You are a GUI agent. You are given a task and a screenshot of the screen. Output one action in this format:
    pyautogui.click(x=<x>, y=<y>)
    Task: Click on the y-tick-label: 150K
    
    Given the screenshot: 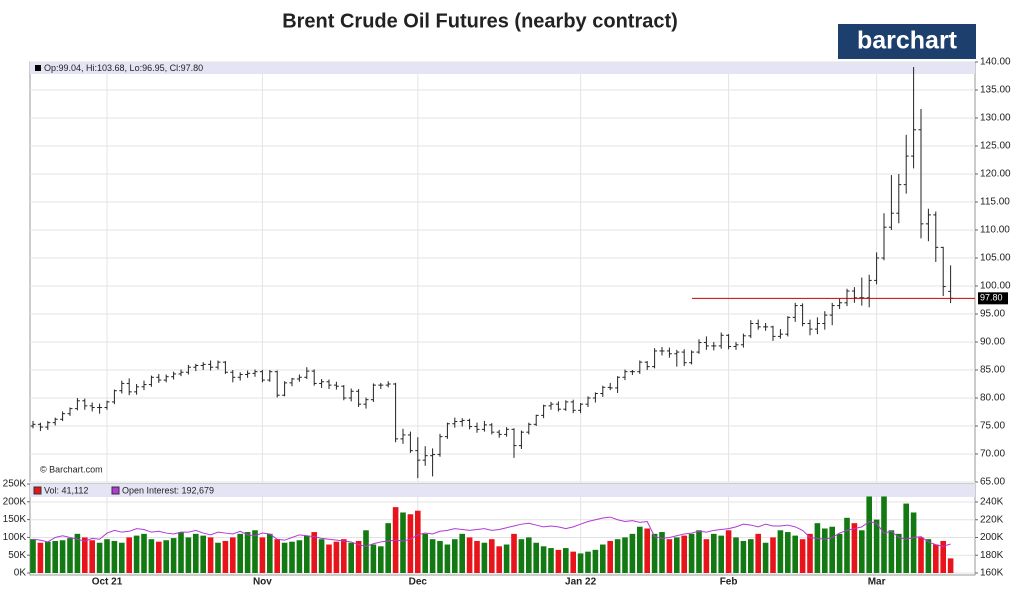 What is the action you would take?
    pyautogui.click(x=15, y=519)
    